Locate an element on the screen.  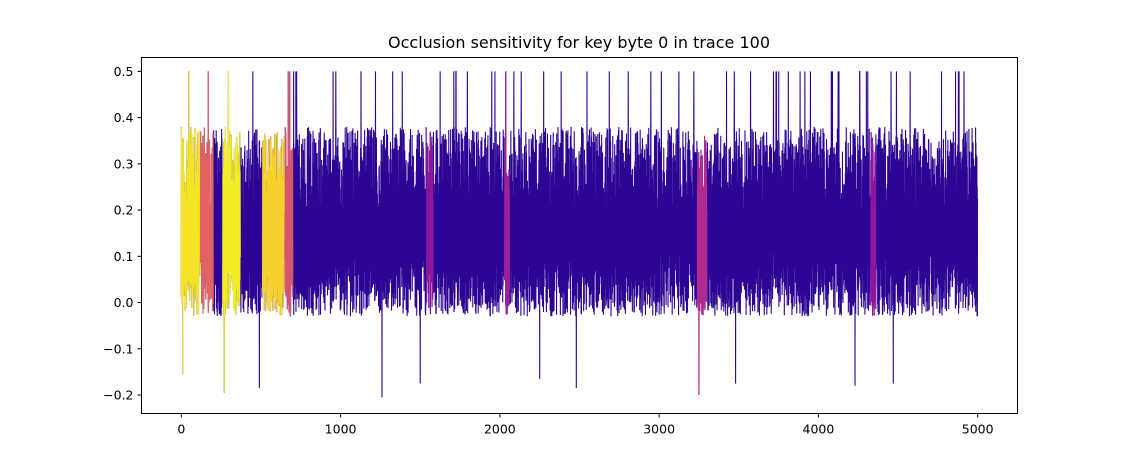
y-tick-label: 0.0 is located at coordinates (124, 302).